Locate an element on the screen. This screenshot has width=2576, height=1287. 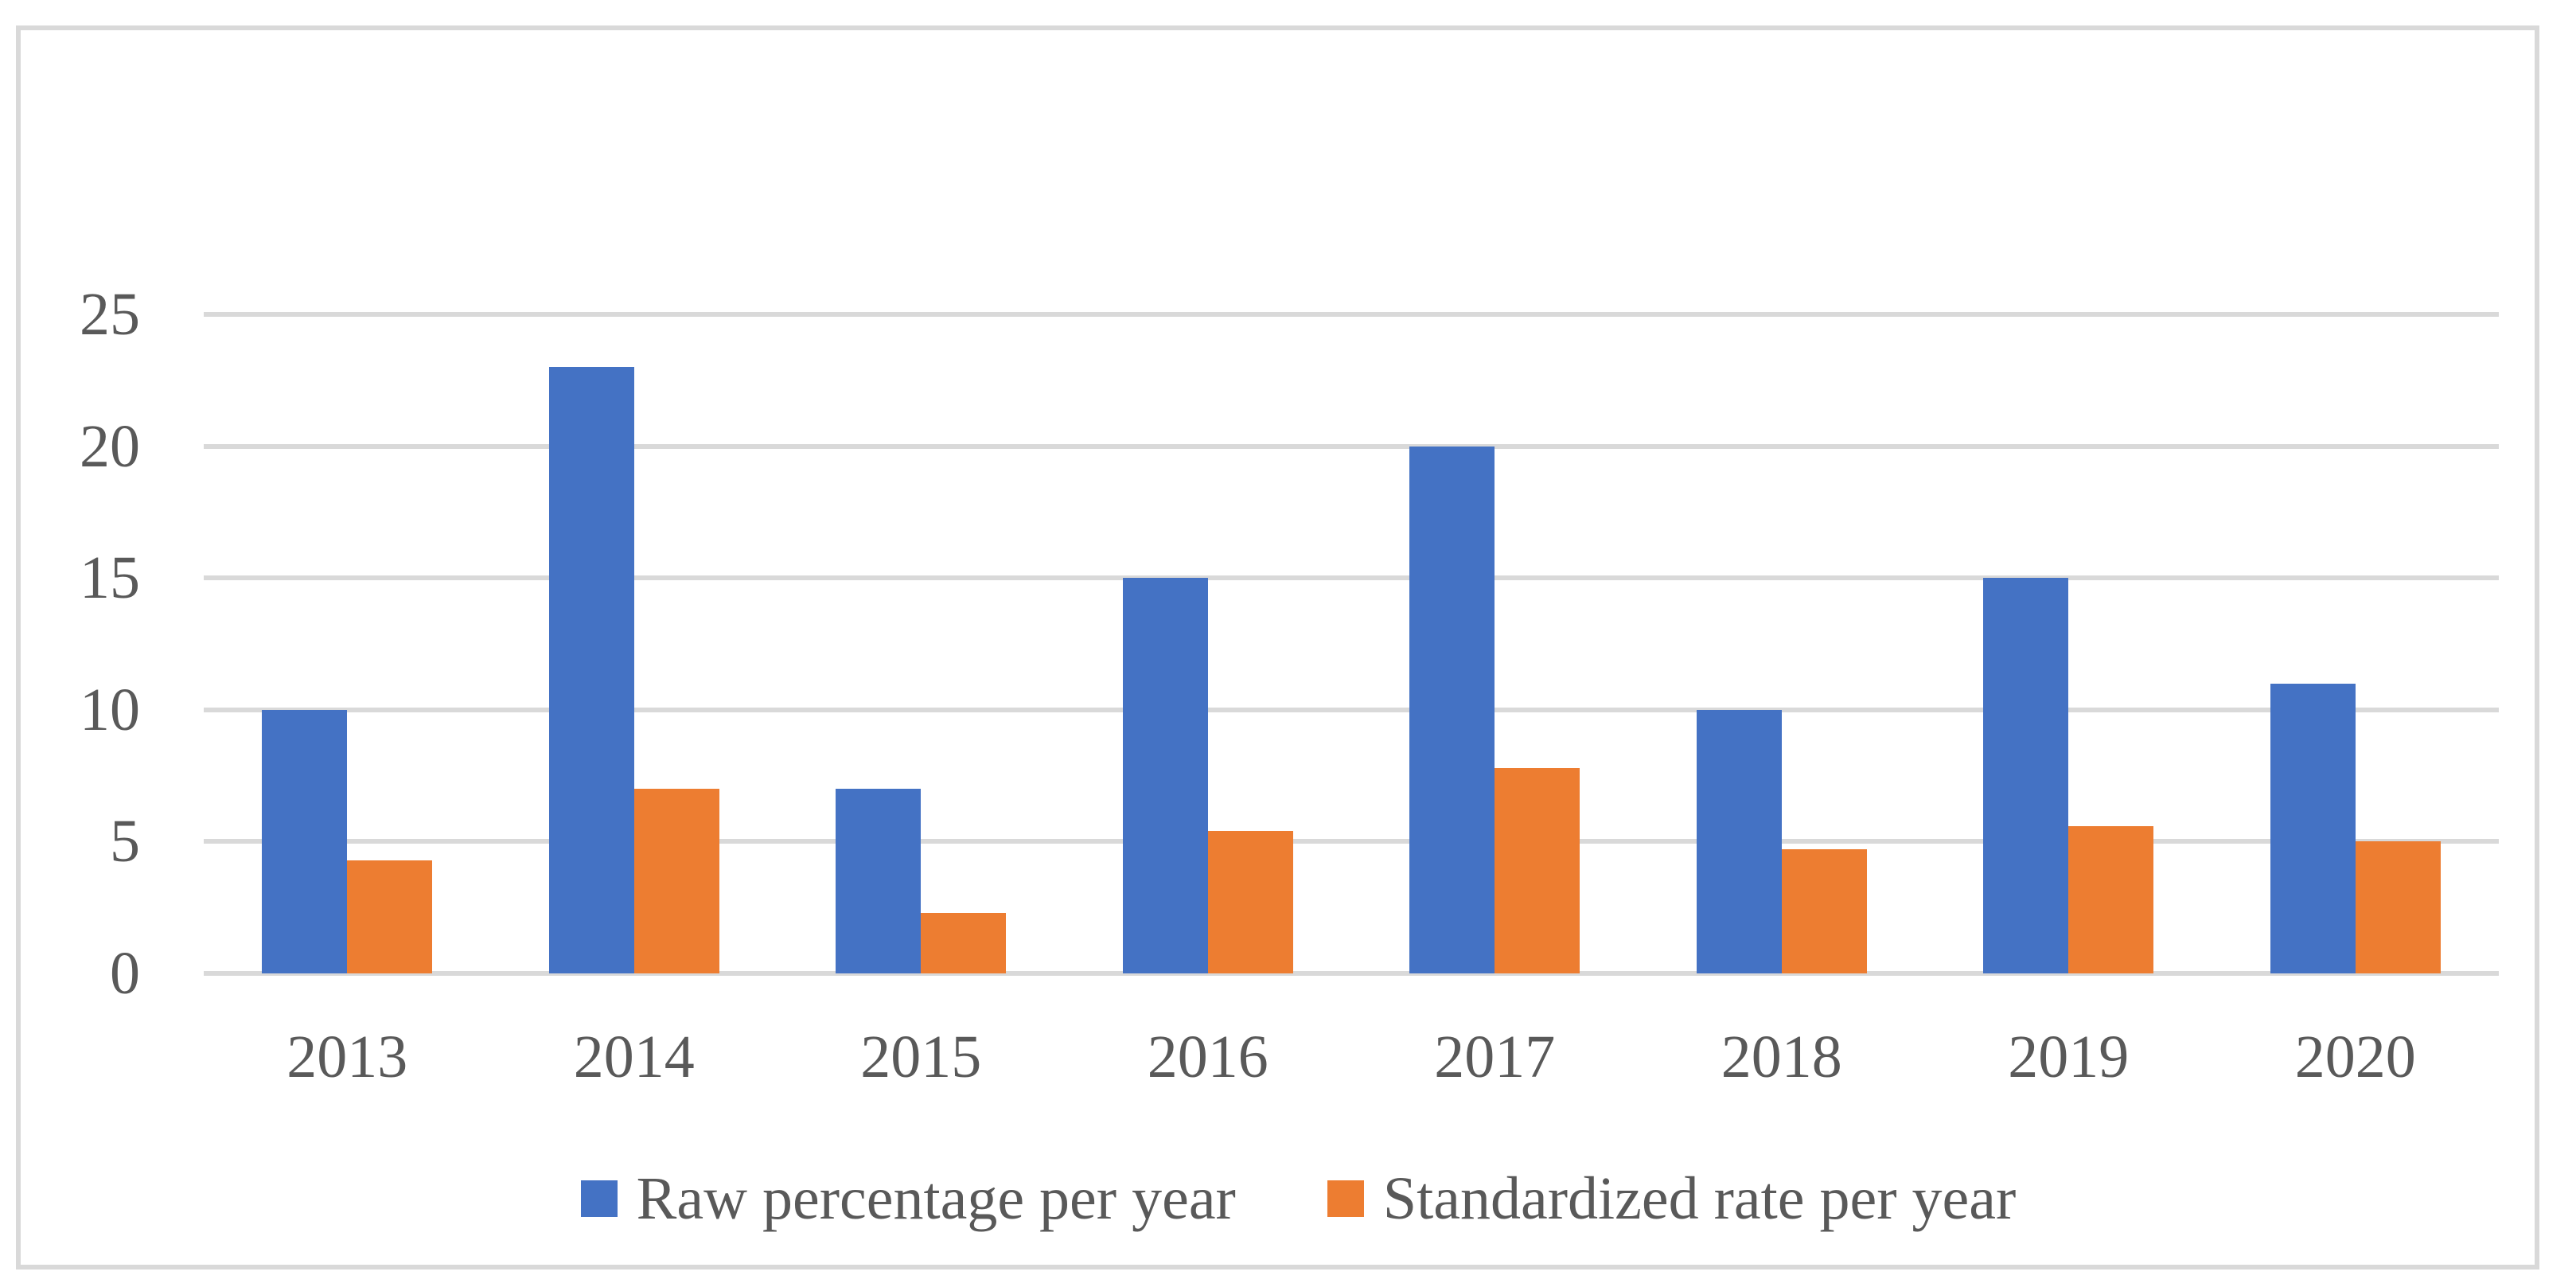
x-tick-label-2018: 2018 is located at coordinates (1781, 1057).